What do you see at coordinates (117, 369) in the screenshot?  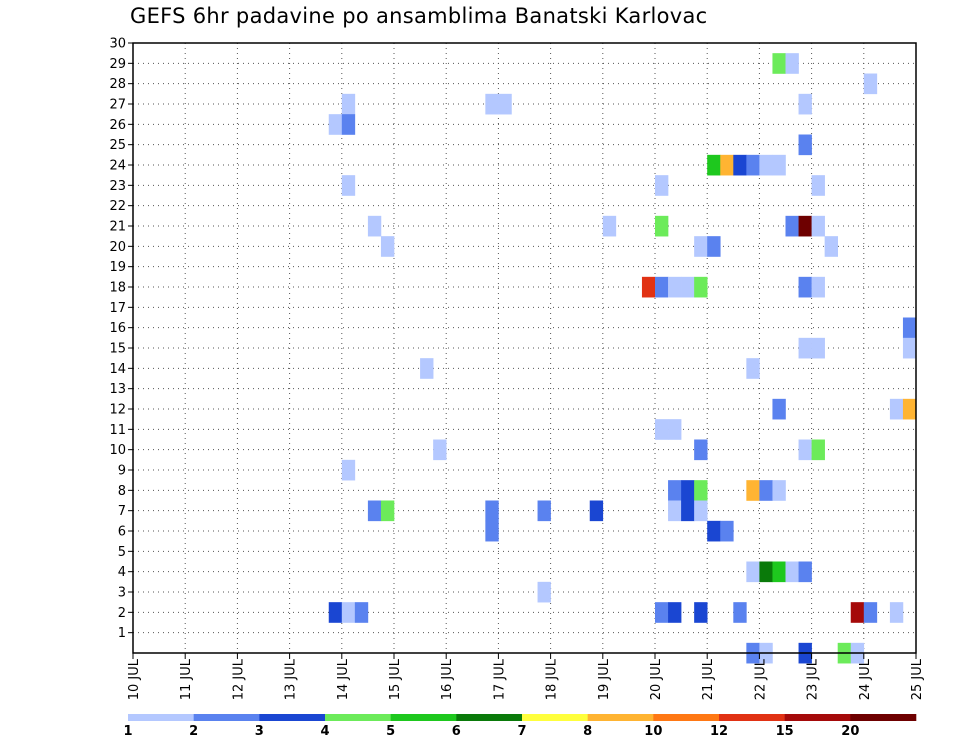 I see `y-tick-label: 14` at bounding box center [117, 369].